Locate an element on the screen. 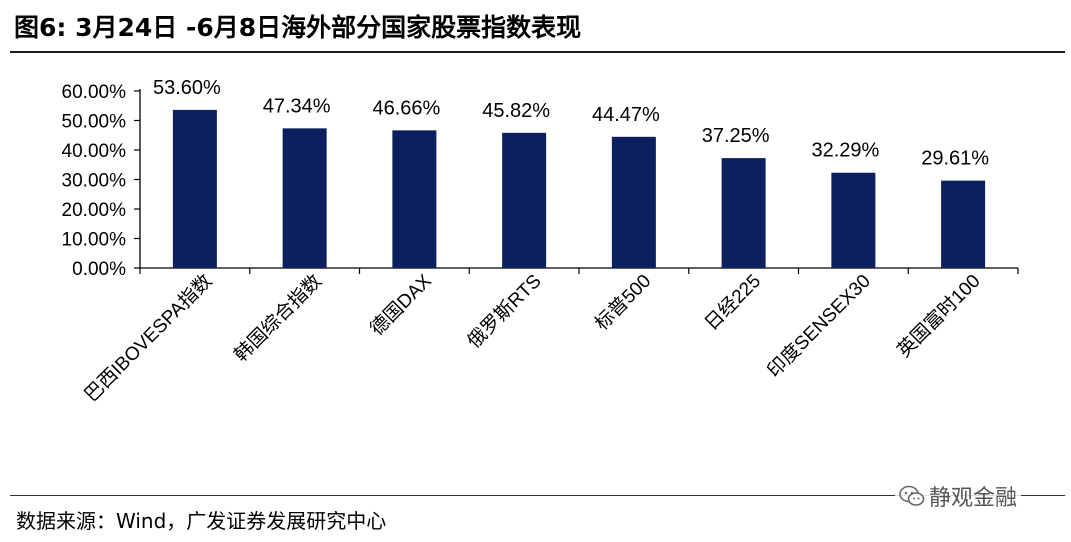 The image size is (1071, 542). category-label: 韩国综合指数 is located at coordinates (278, 318).